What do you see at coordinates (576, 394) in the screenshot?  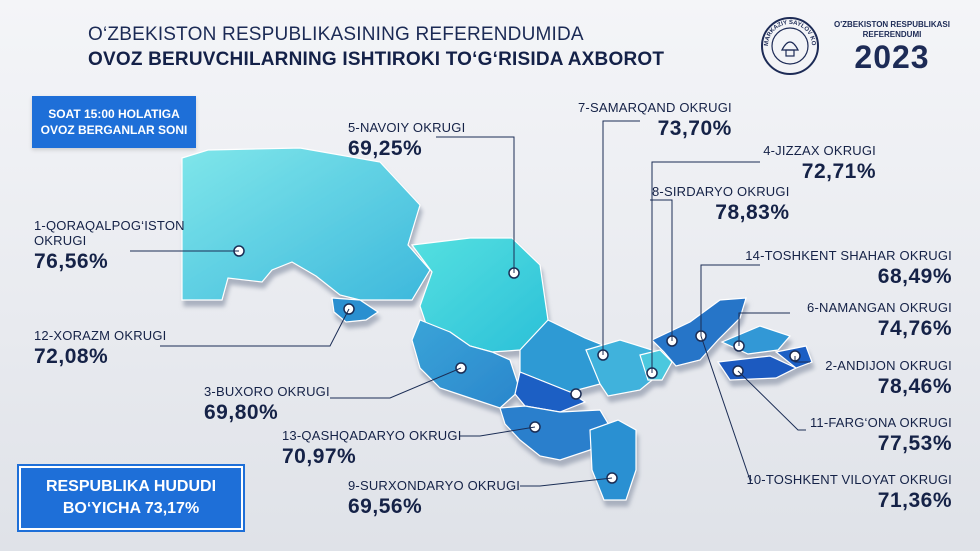 I see `marker-samarqand-south` at bounding box center [576, 394].